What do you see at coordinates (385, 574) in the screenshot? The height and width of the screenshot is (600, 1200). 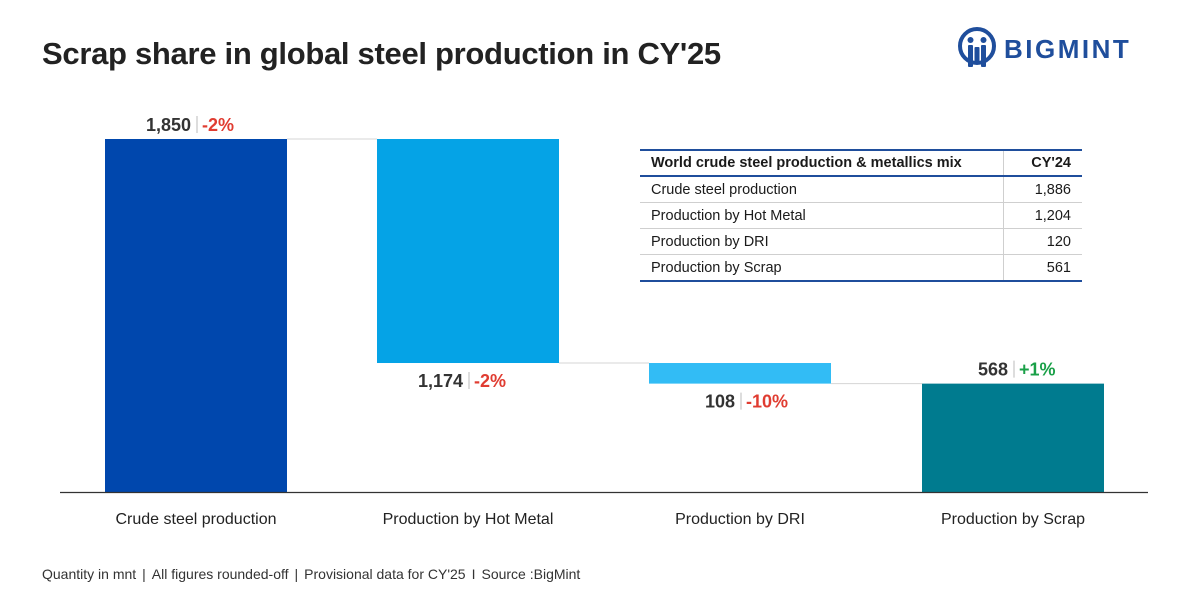 I see `footer-provisional: Provisional data for CY'25` at bounding box center [385, 574].